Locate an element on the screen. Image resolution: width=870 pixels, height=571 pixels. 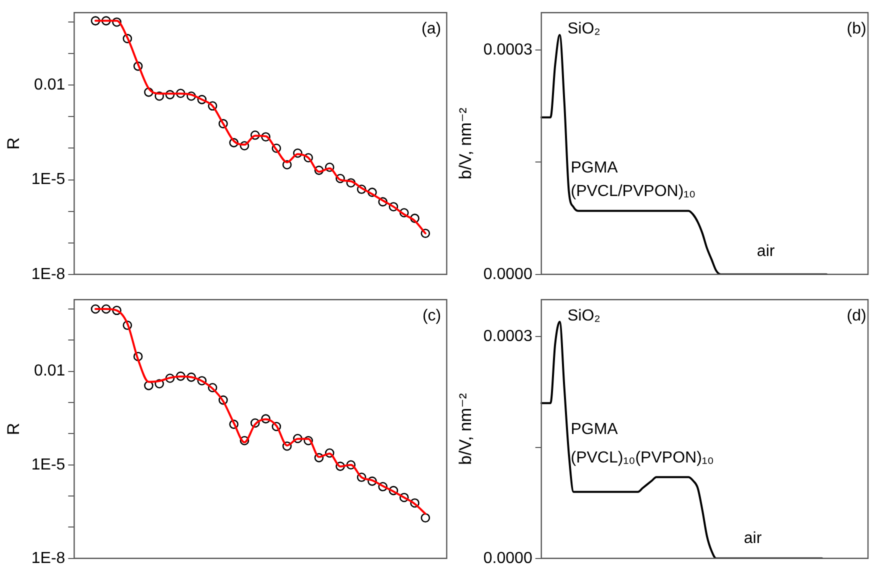
annotation: (c) is located at coordinates (432, 315).